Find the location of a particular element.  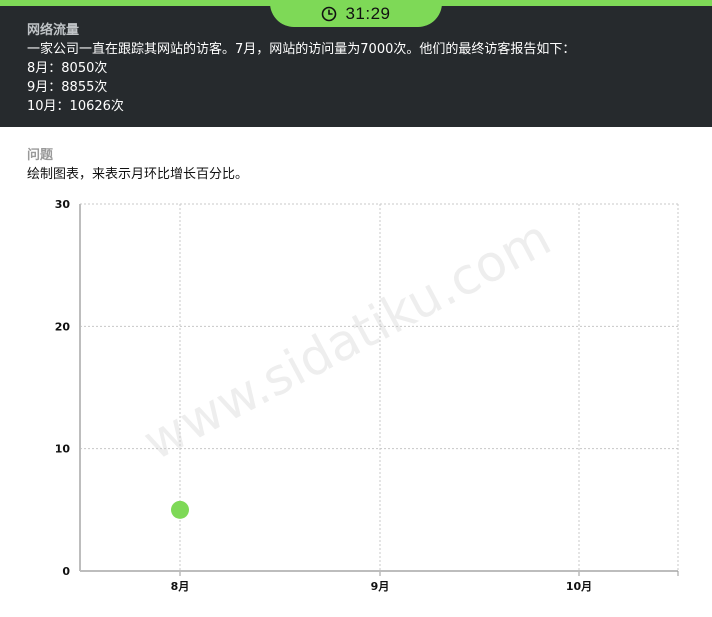

x-tick-label: 10月 is located at coordinates (579, 586).